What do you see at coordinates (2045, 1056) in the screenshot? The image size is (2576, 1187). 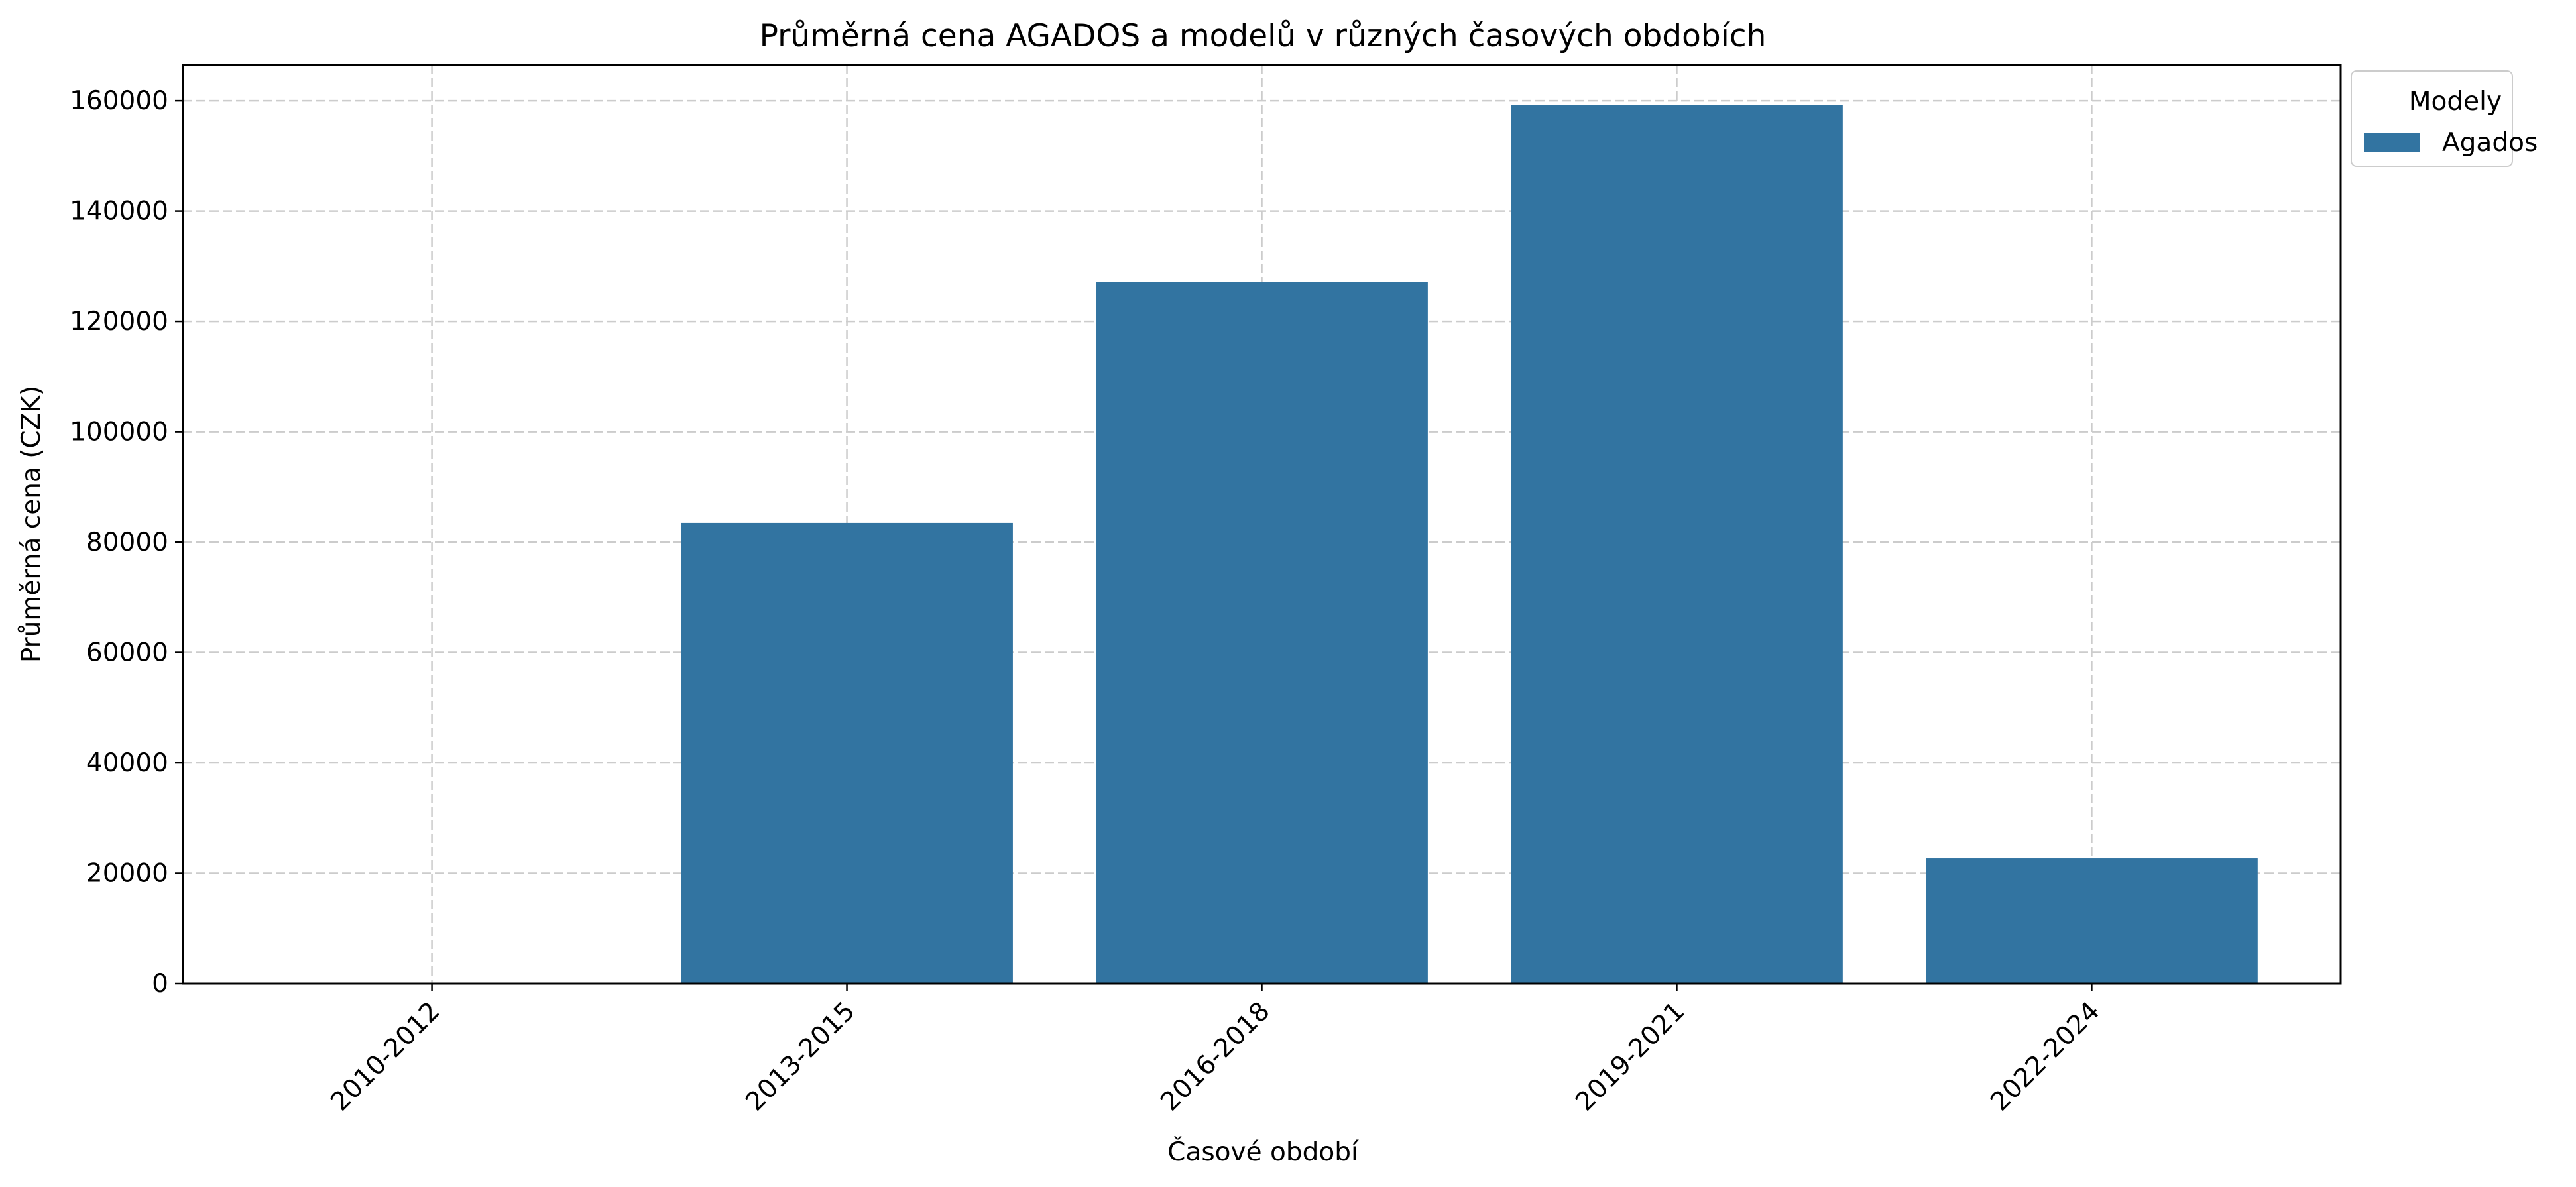 I see `x-tick-label: 2022-2024` at bounding box center [2045, 1056].